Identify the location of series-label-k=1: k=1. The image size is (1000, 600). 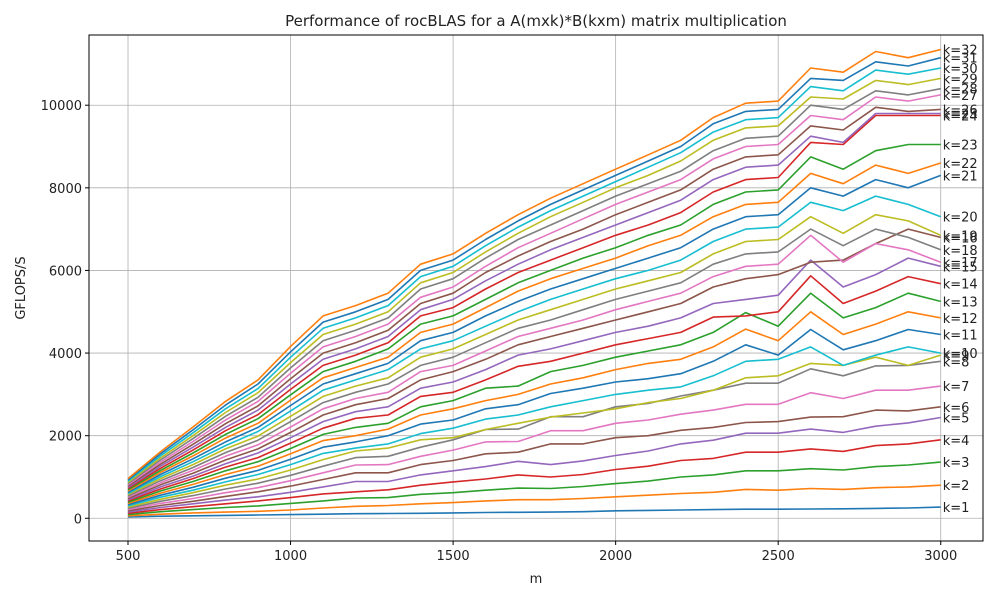
(956, 508).